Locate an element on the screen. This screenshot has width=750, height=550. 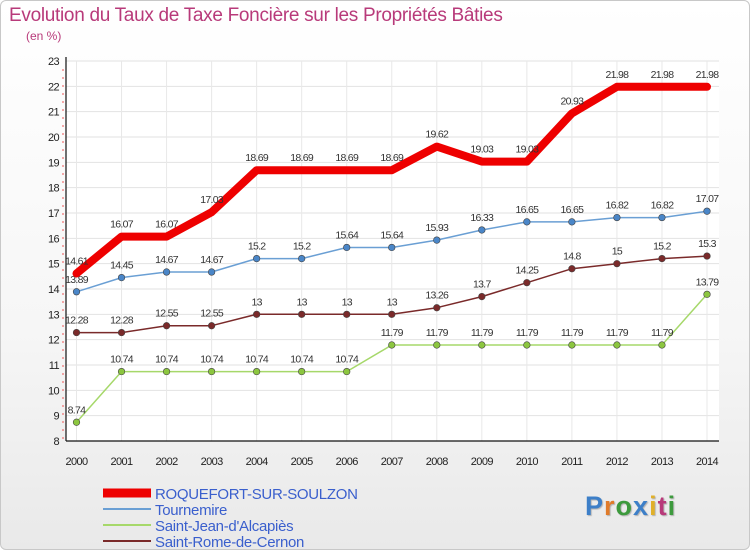
x-tick-label: 2009 is located at coordinates (482, 462).